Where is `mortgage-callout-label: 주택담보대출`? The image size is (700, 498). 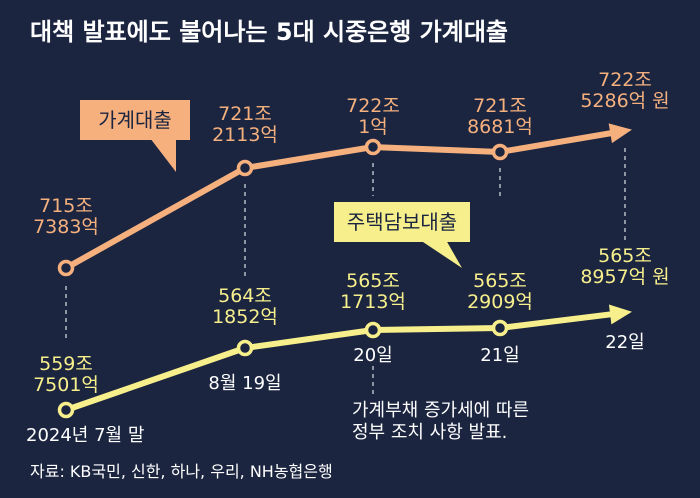
mortgage-callout-label: 주택담보대출 is located at coordinates (402, 222).